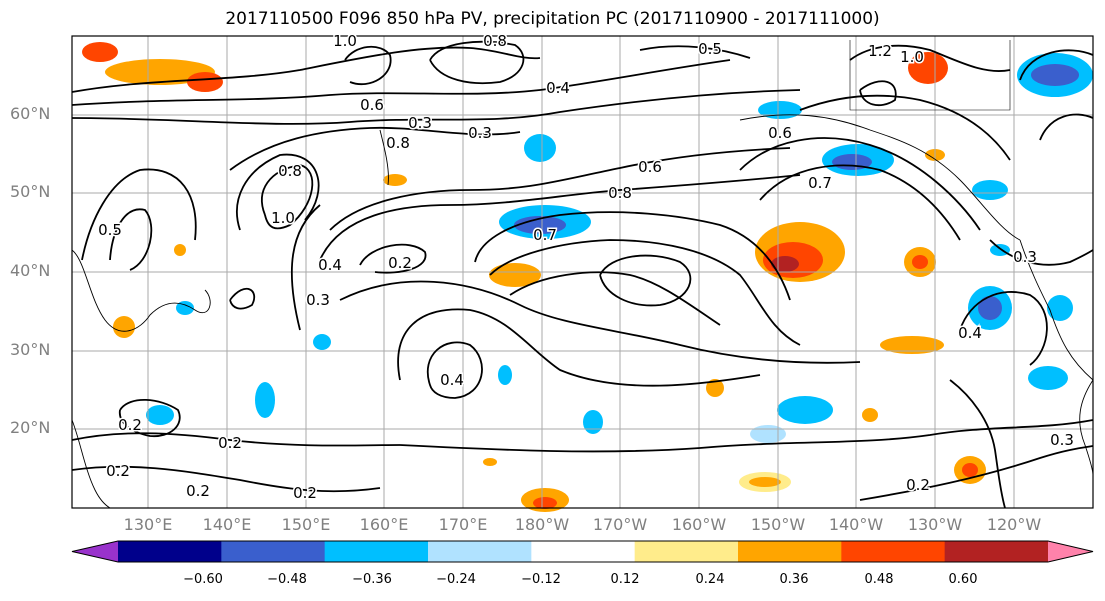 The width and height of the screenshot is (1105, 601). I want to click on lon-label: 170°E, so click(463, 524).